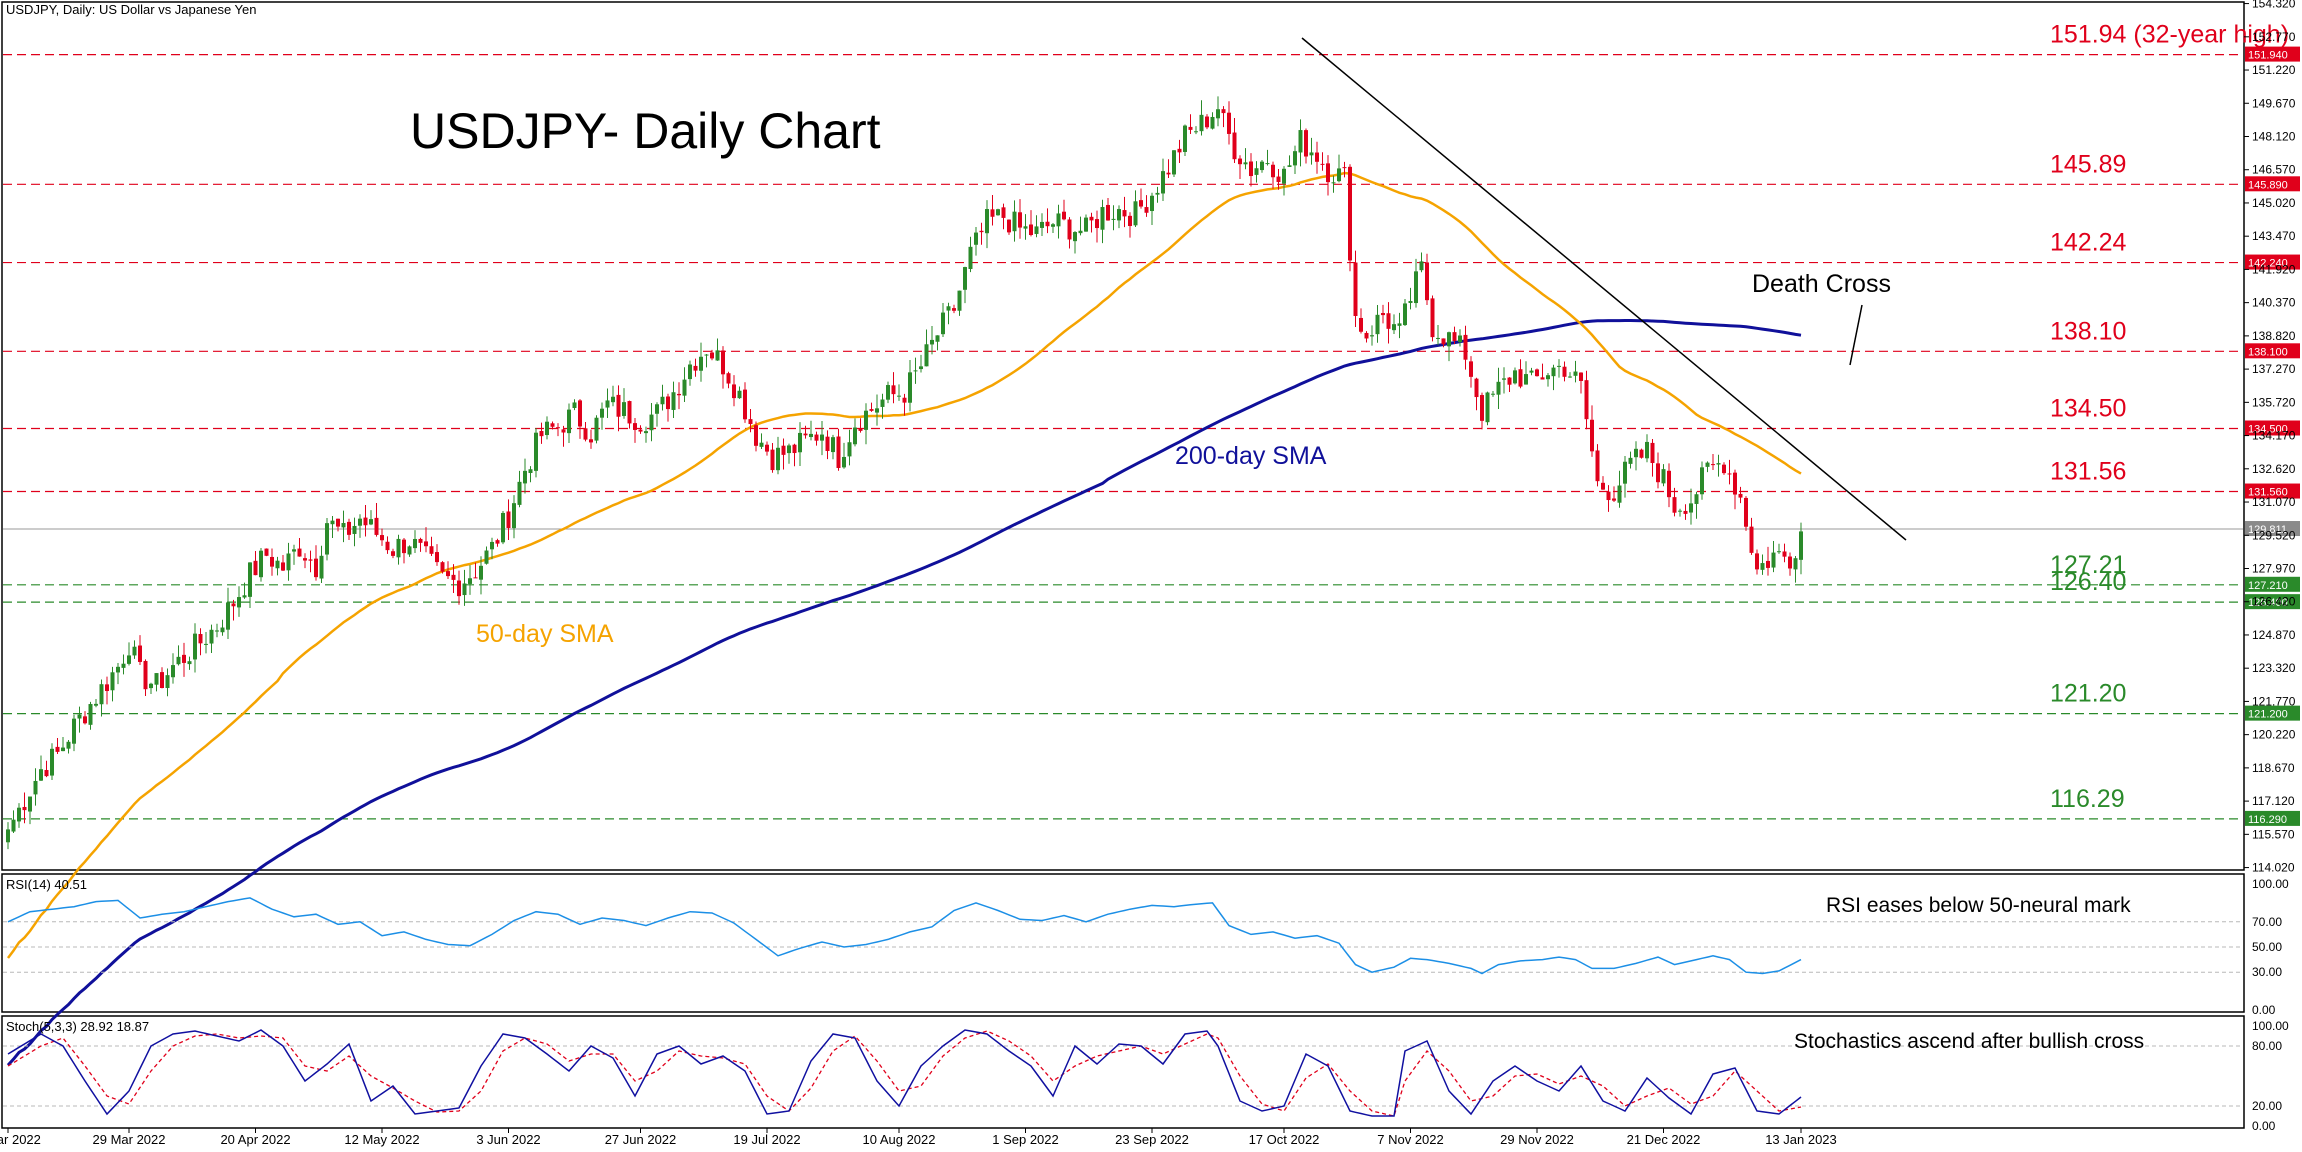  I want to click on stoch-panel-frame, so click(1123, 1072).